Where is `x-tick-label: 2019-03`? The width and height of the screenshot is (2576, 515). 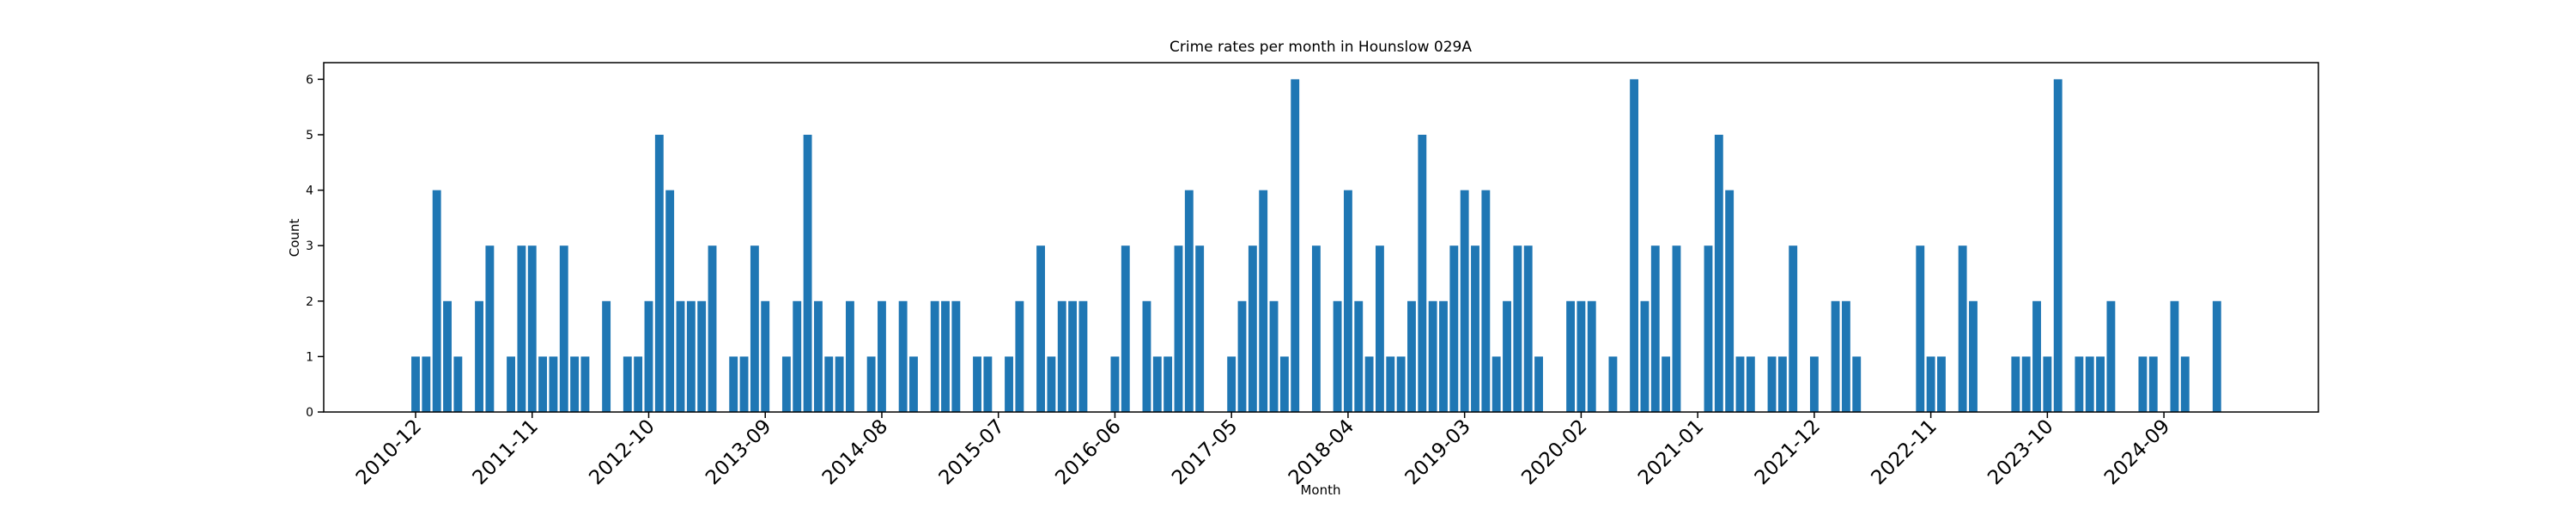 x-tick-label: 2019-03 is located at coordinates (1438, 452).